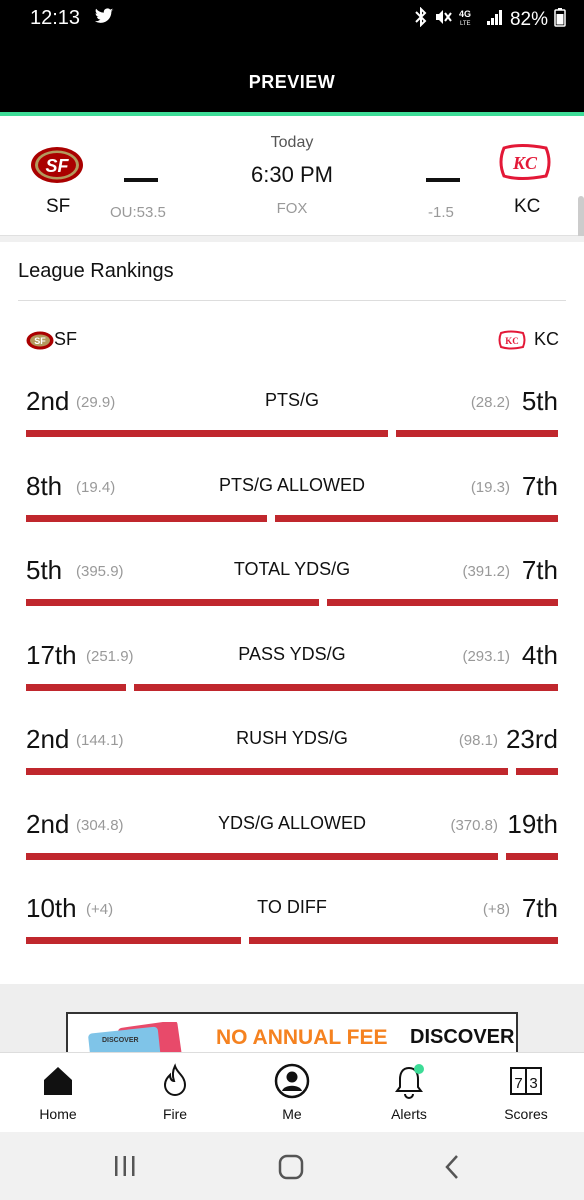  What do you see at coordinates (58, 1081) in the screenshot?
I see `home-icon` at bounding box center [58, 1081].